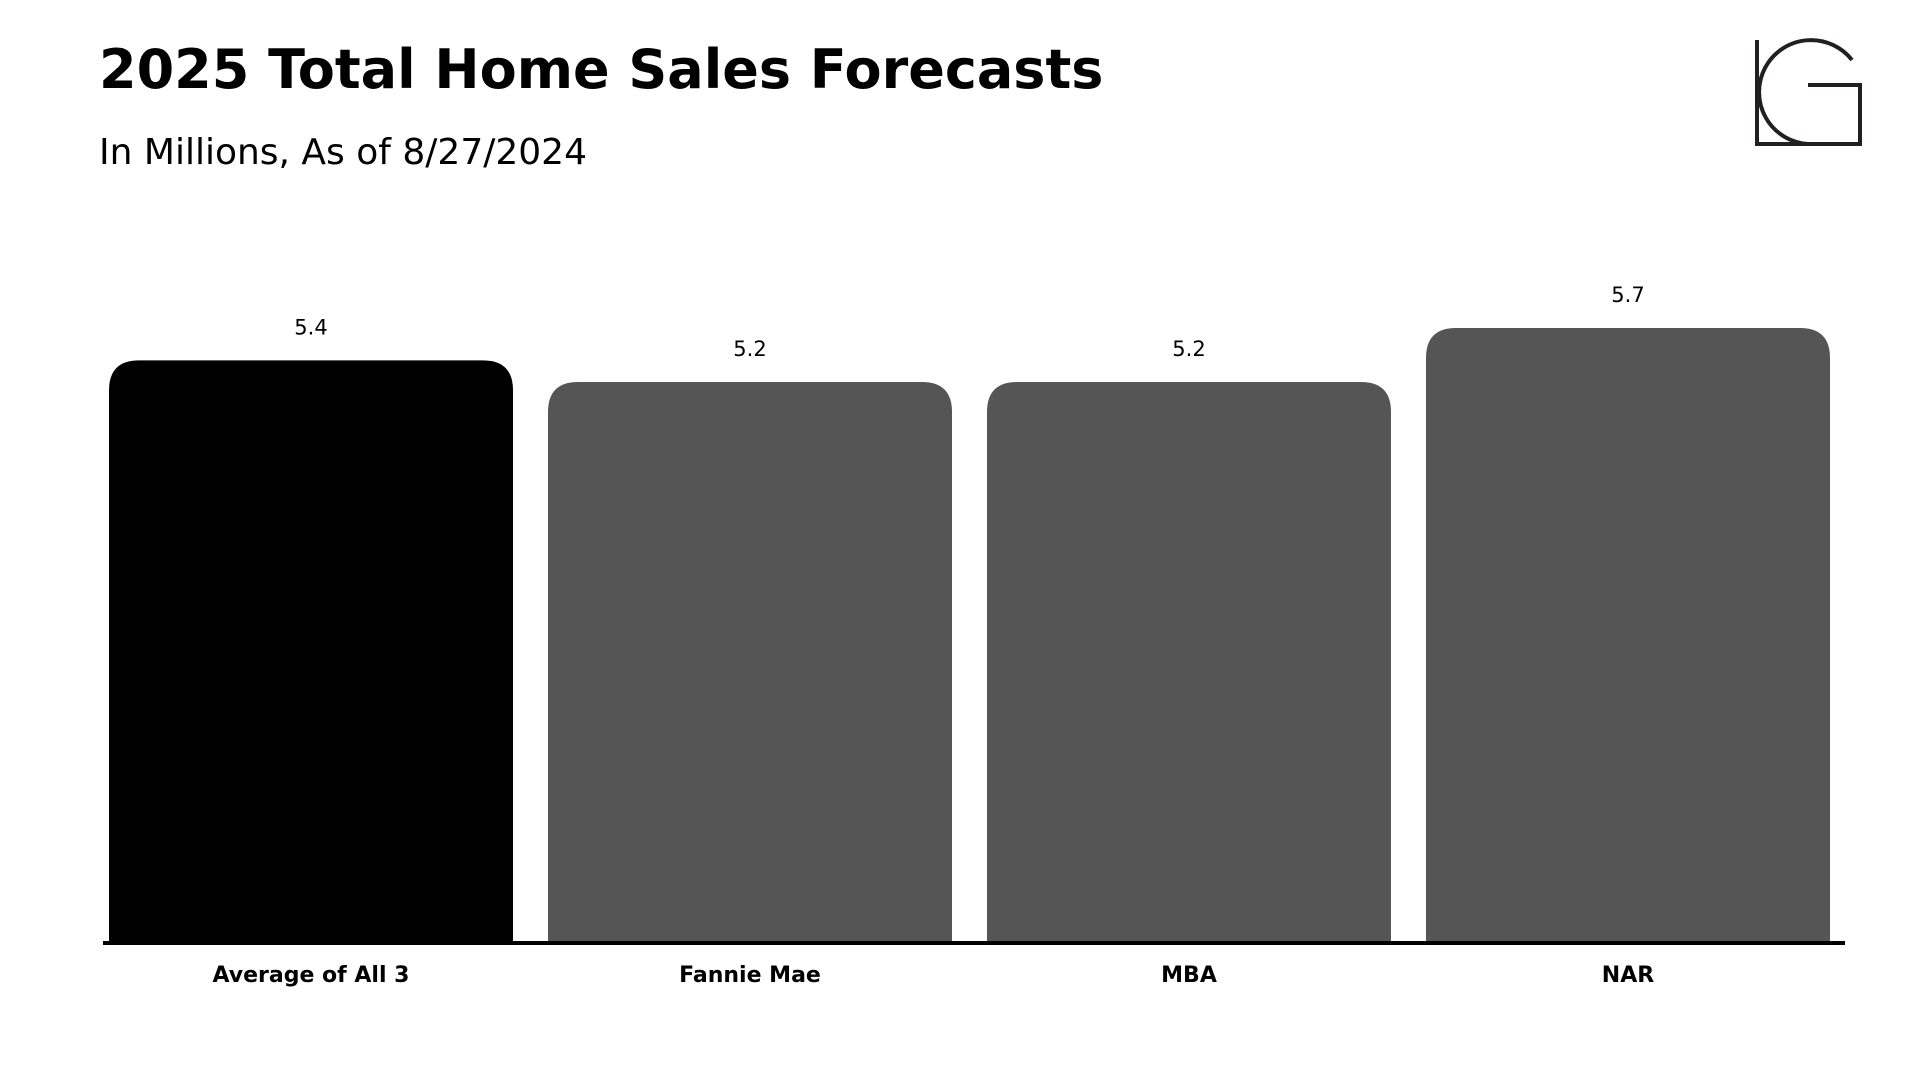 The height and width of the screenshot is (1080, 1920). What do you see at coordinates (1189, 975) in the screenshot?
I see `x-tick-label: MBA` at bounding box center [1189, 975].